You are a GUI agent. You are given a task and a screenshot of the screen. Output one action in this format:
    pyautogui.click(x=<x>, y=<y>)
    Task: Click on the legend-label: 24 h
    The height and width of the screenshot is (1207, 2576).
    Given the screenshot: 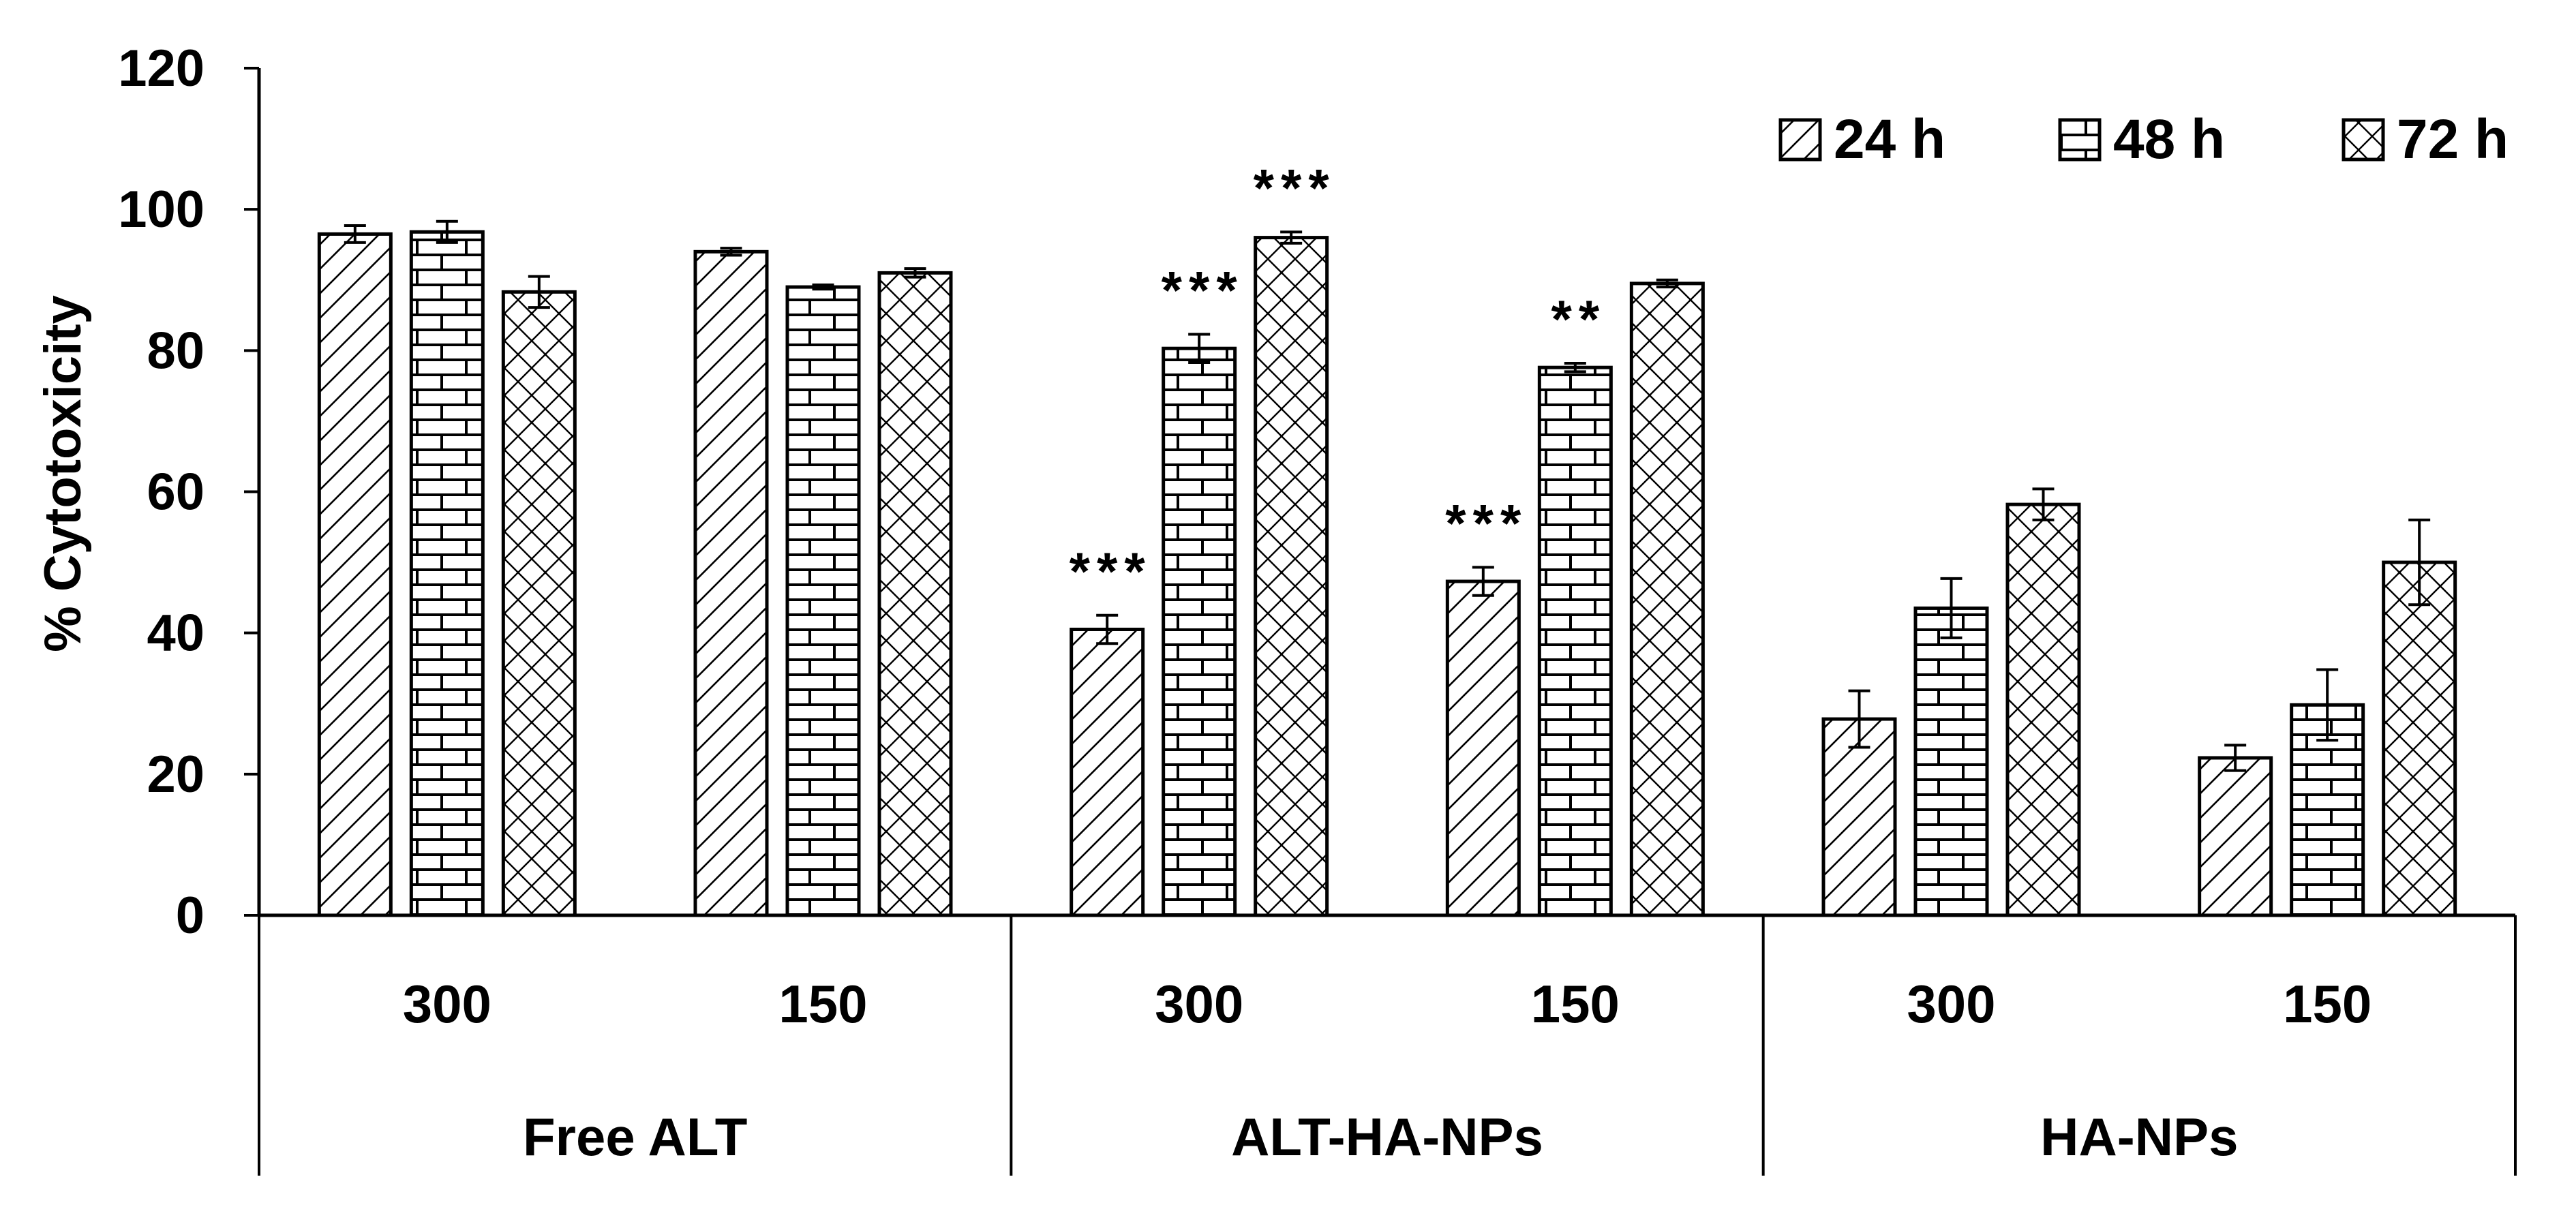 What is the action you would take?
    pyautogui.click(x=1890, y=139)
    